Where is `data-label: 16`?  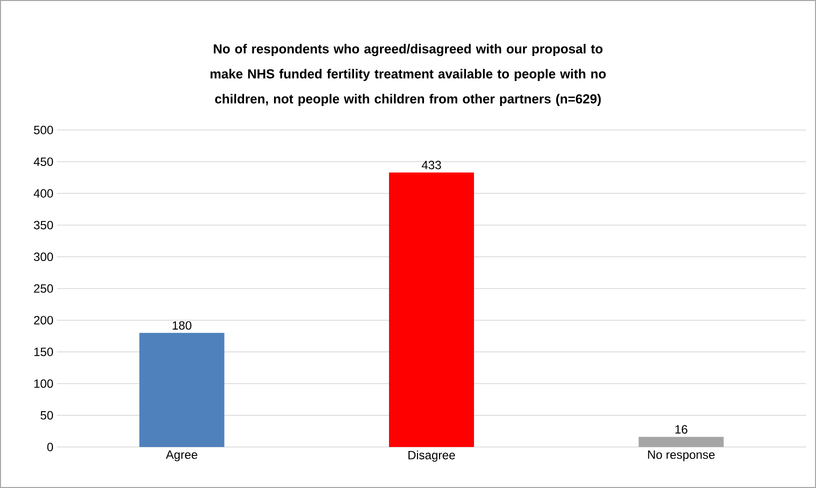
data-label: 16 is located at coordinates (681, 429).